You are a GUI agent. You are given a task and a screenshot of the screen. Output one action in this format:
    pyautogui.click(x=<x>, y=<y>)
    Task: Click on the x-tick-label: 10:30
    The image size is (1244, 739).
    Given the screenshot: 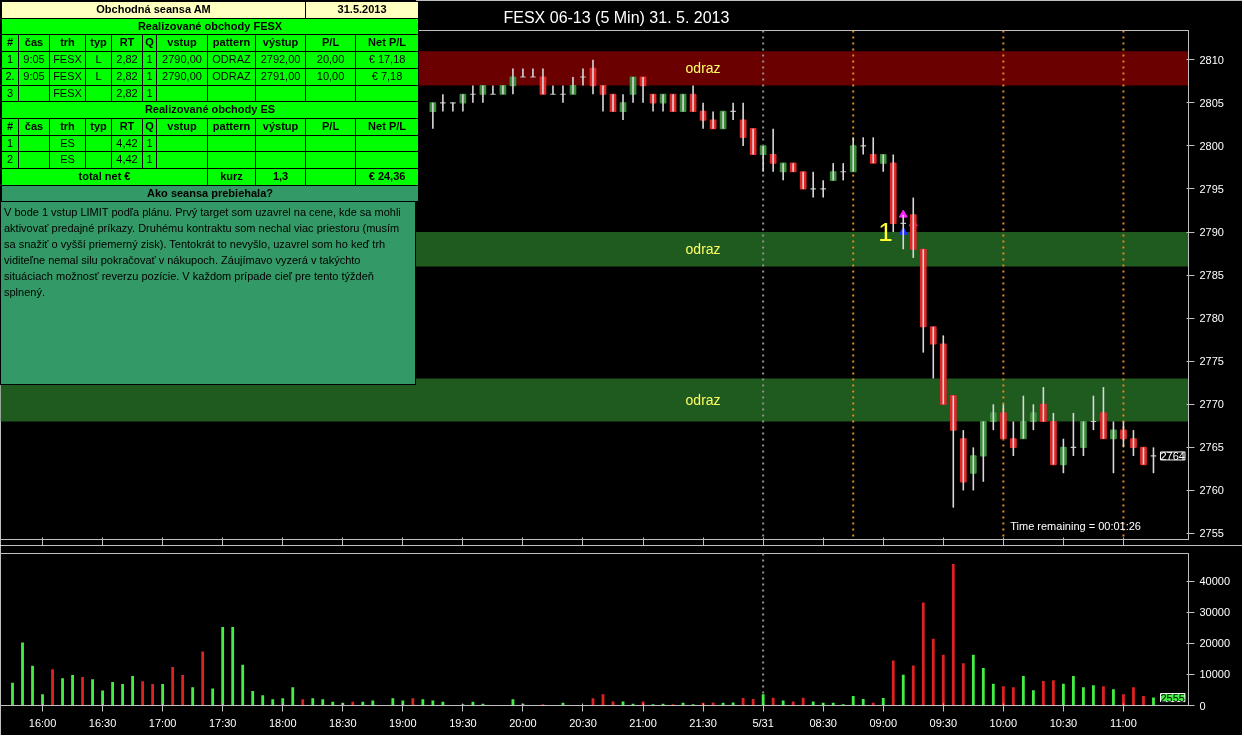 What is the action you would take?
    pyautogui.click(x=1063, y=722)
    